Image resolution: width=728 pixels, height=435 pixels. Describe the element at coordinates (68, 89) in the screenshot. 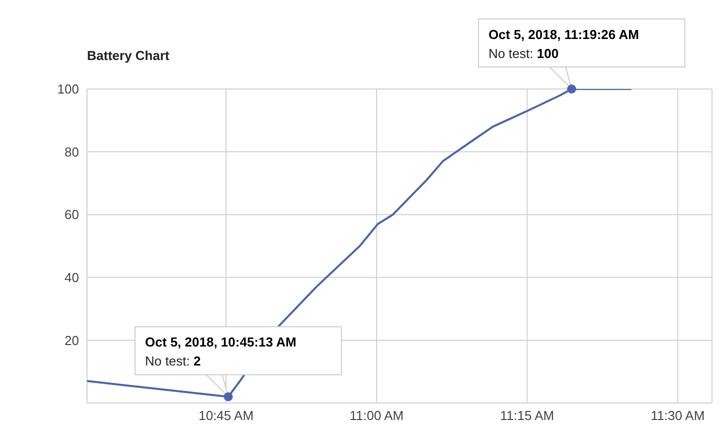

I see `y-tick-label: 100` at that location.